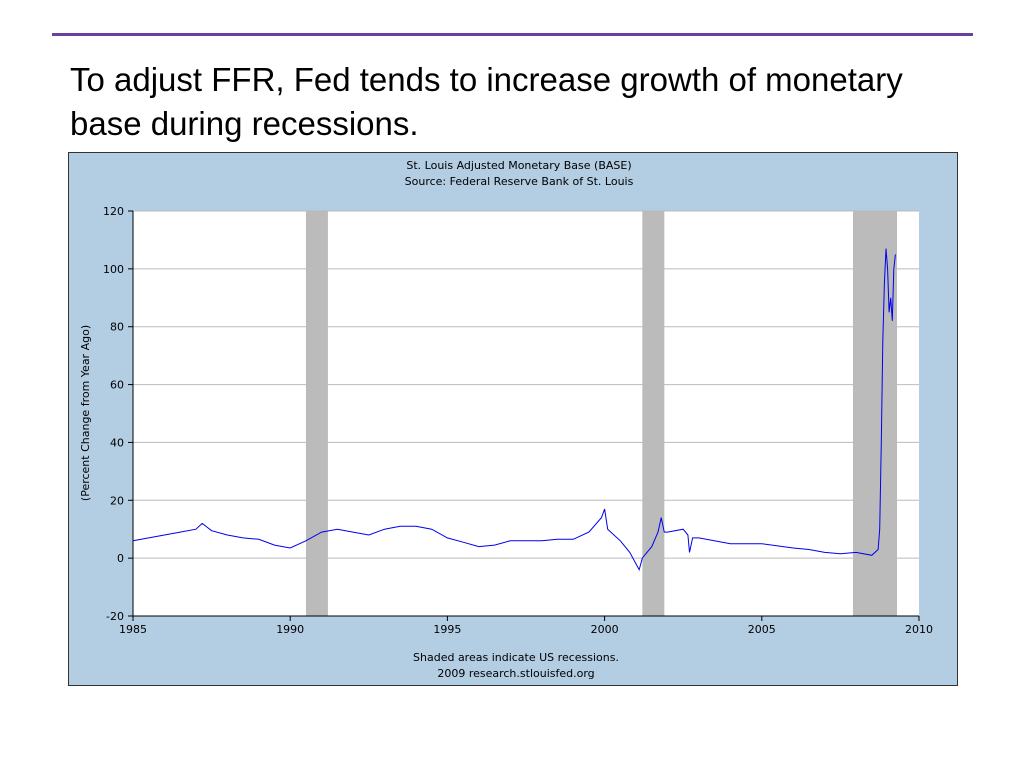  I want to click on x-tick-label: 2010, so click(919, 629).